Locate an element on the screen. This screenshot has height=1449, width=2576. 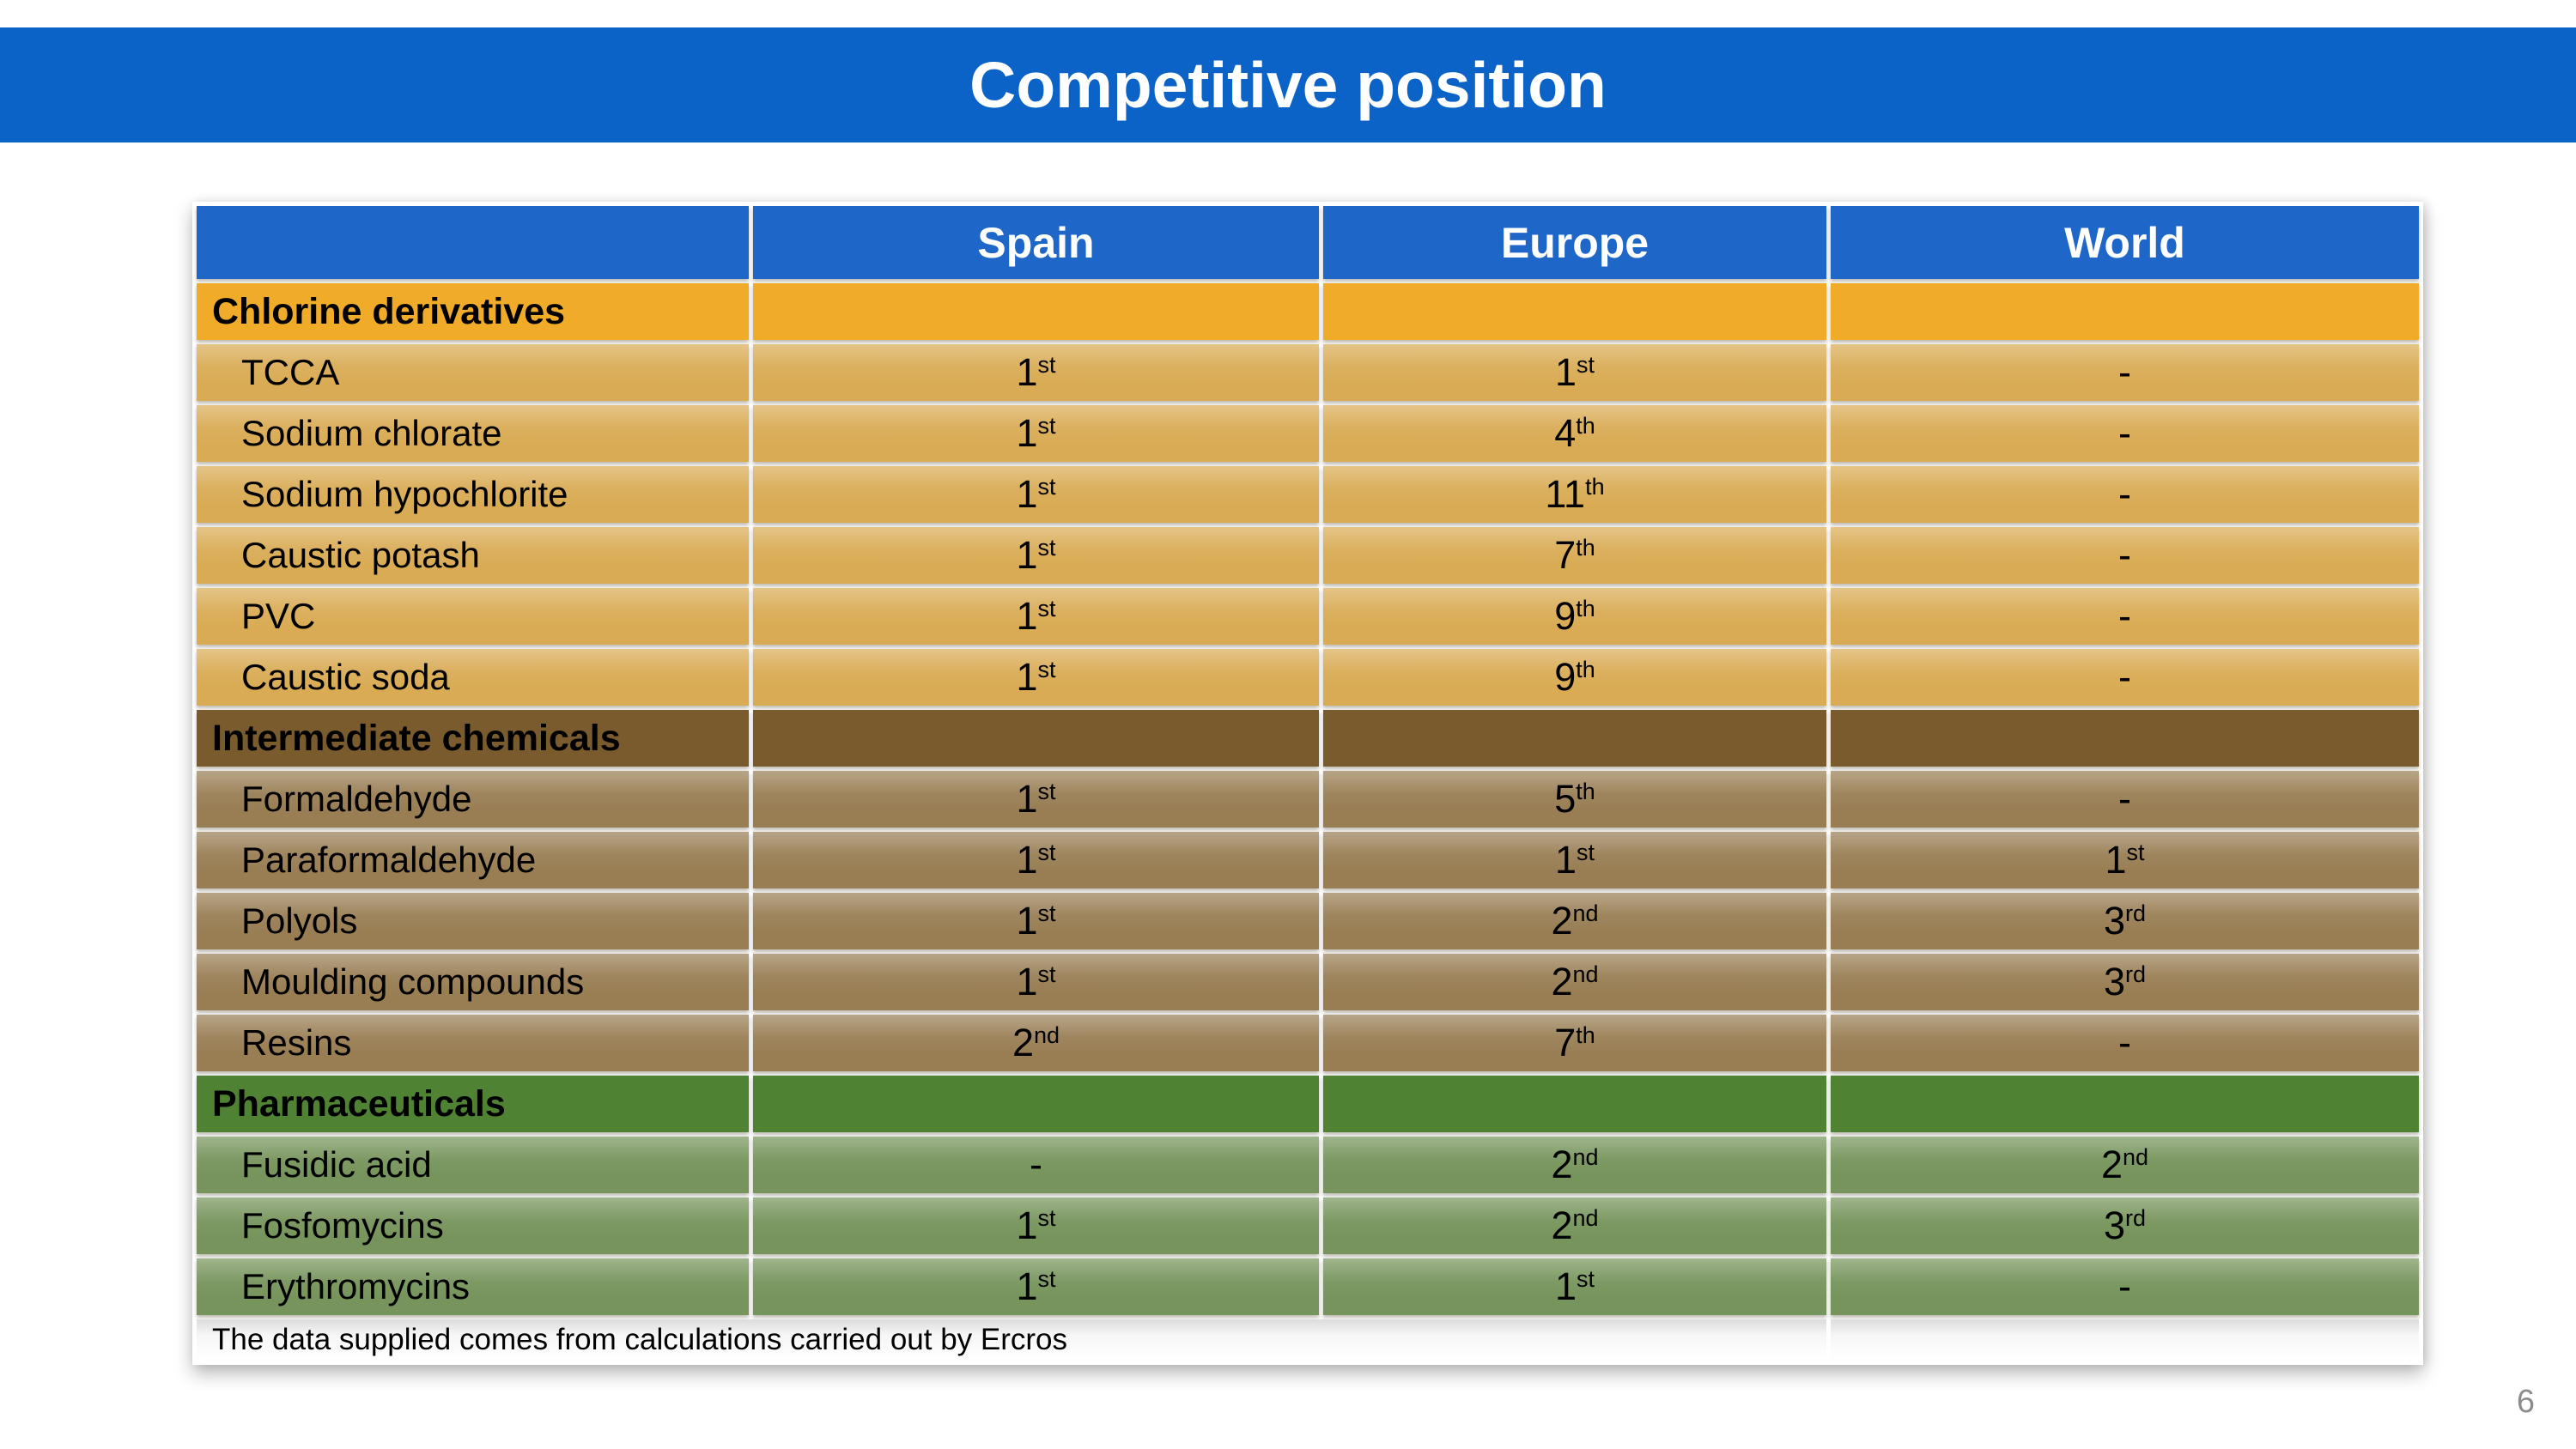
table-row: Paraformaldehyde 1st 1st 1st is located at coordinates (1308, 860).